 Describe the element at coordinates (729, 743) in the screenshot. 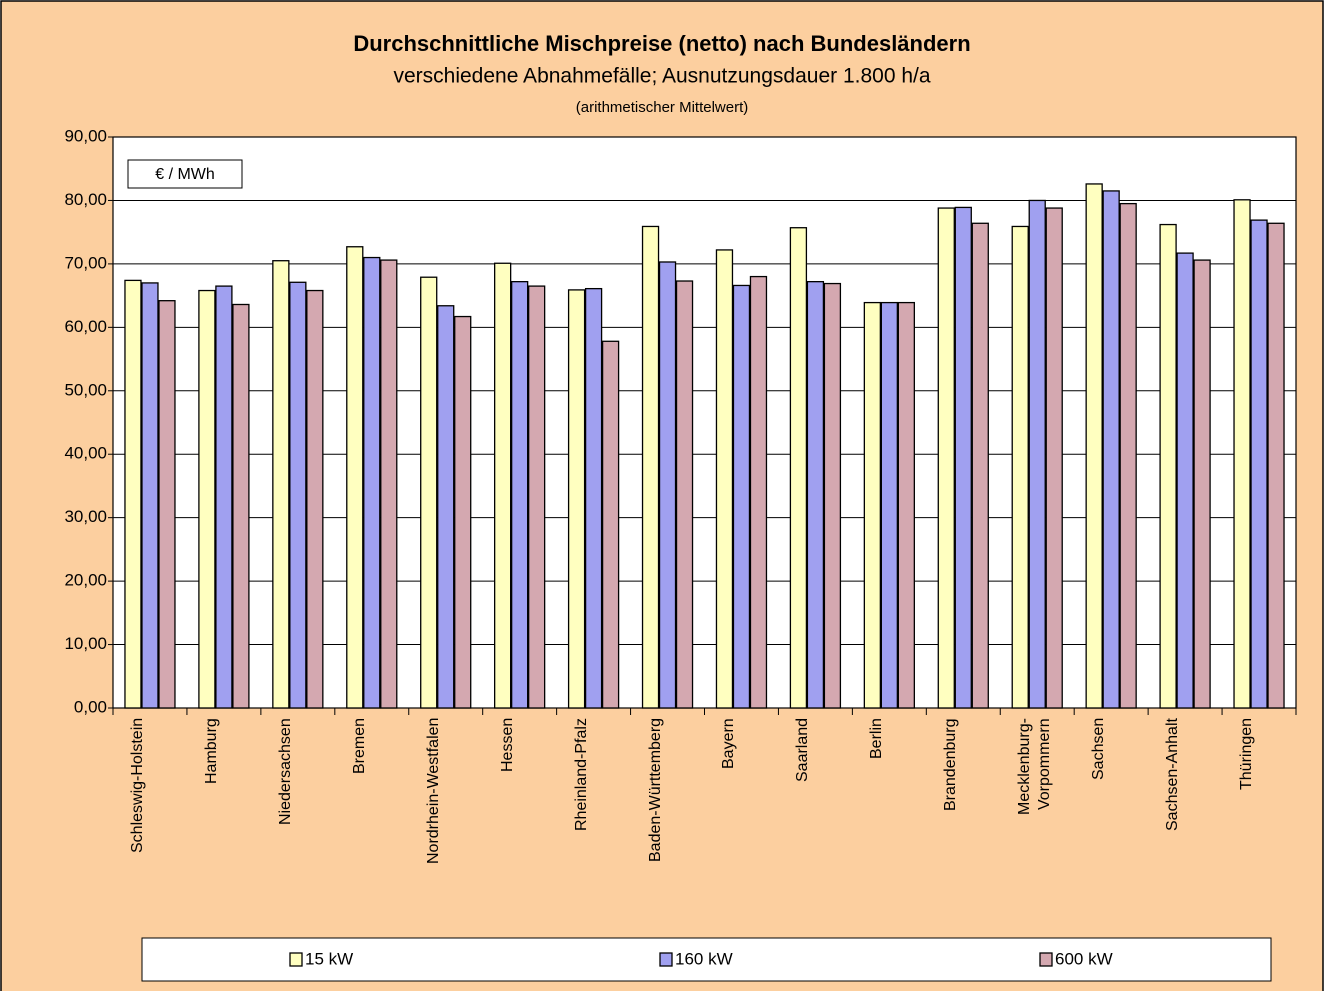

I see `x-tick-label: Bayern` at that location.